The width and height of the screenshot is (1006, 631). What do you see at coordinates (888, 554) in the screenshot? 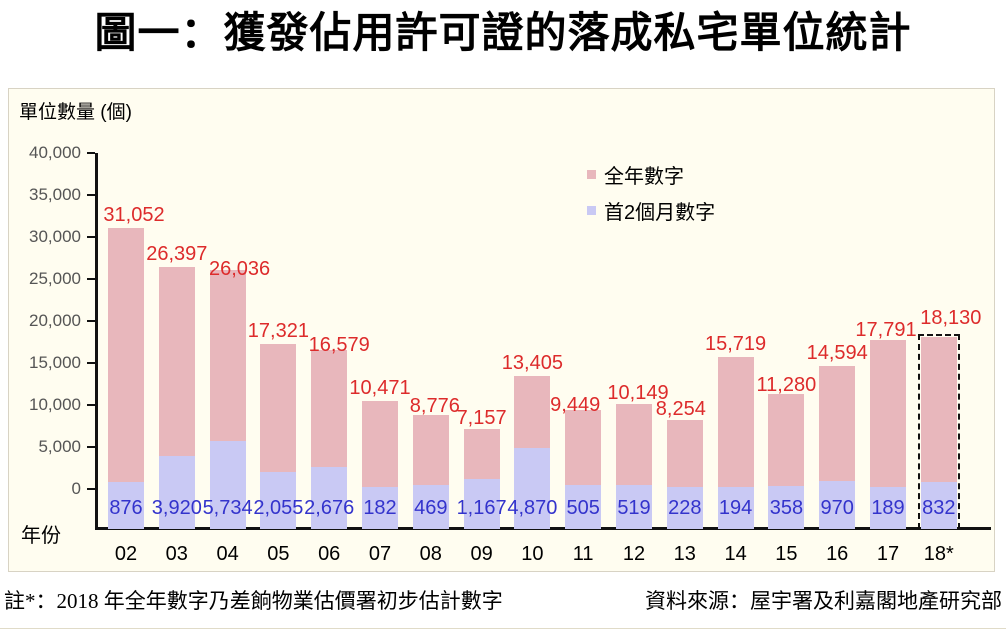
I see `x-axis-category-label: 17` at bounding box center [888, 554].